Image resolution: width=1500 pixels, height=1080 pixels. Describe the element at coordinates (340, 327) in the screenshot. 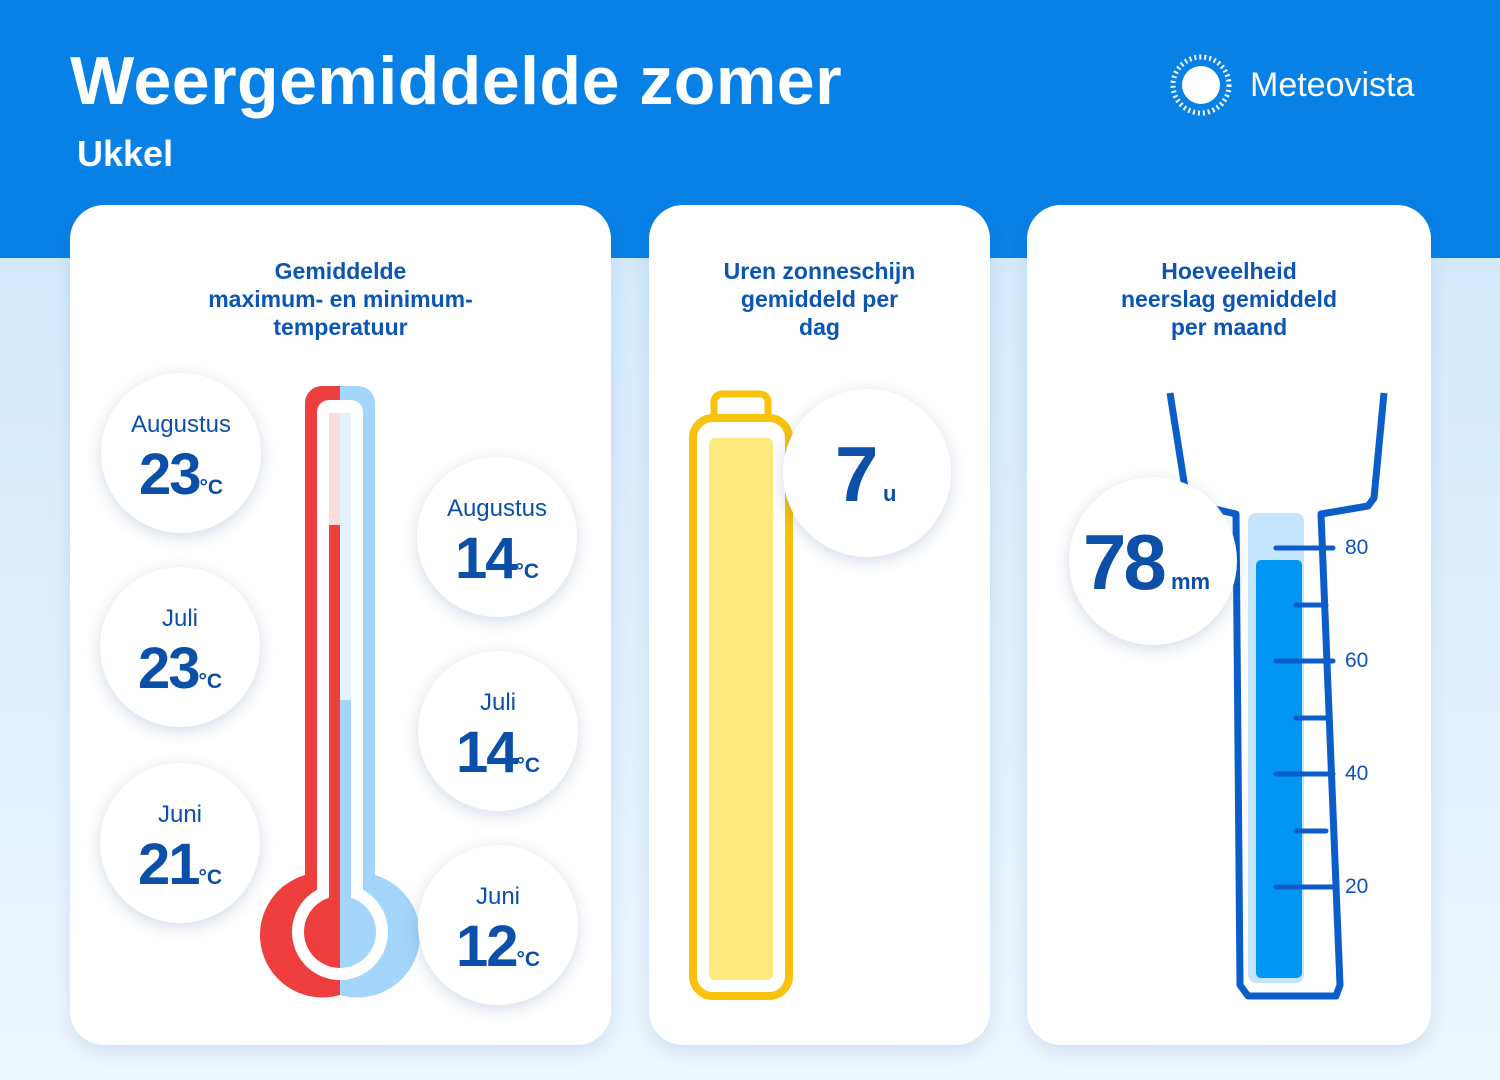

I see `title-line: temperatuur` at that location.